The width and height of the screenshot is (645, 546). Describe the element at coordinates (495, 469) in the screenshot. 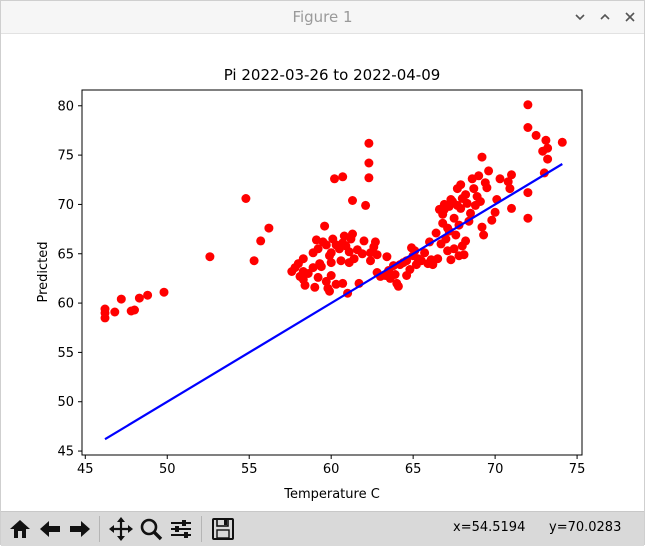

I see `x-tick-label: 70` at that location.